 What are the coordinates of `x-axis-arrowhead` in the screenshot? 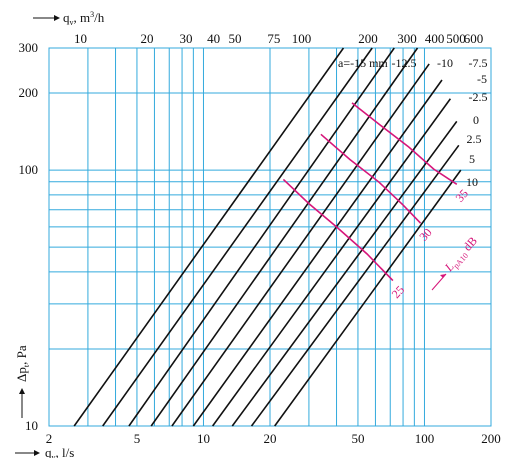 It's located at (37, 453).